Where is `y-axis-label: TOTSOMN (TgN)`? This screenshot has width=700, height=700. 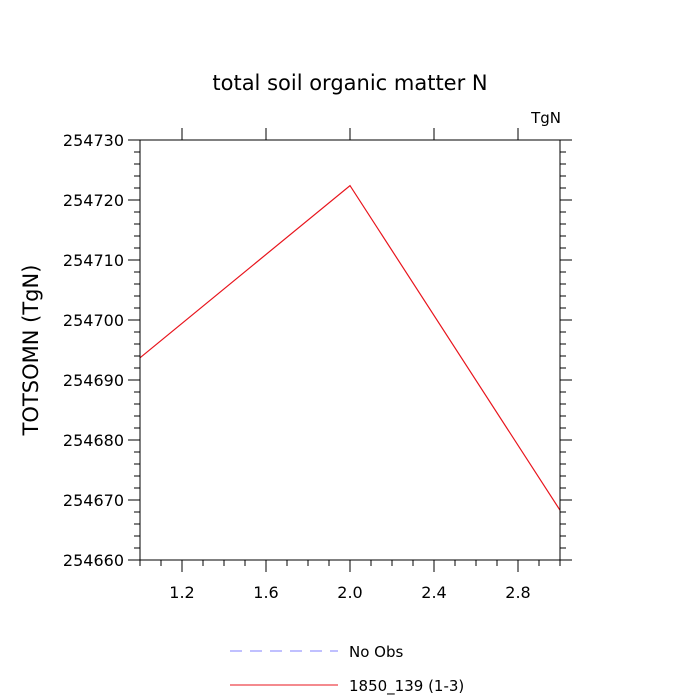
y-axis-label: TOTSOMN (TgN) is located at coordinates (31, 351).